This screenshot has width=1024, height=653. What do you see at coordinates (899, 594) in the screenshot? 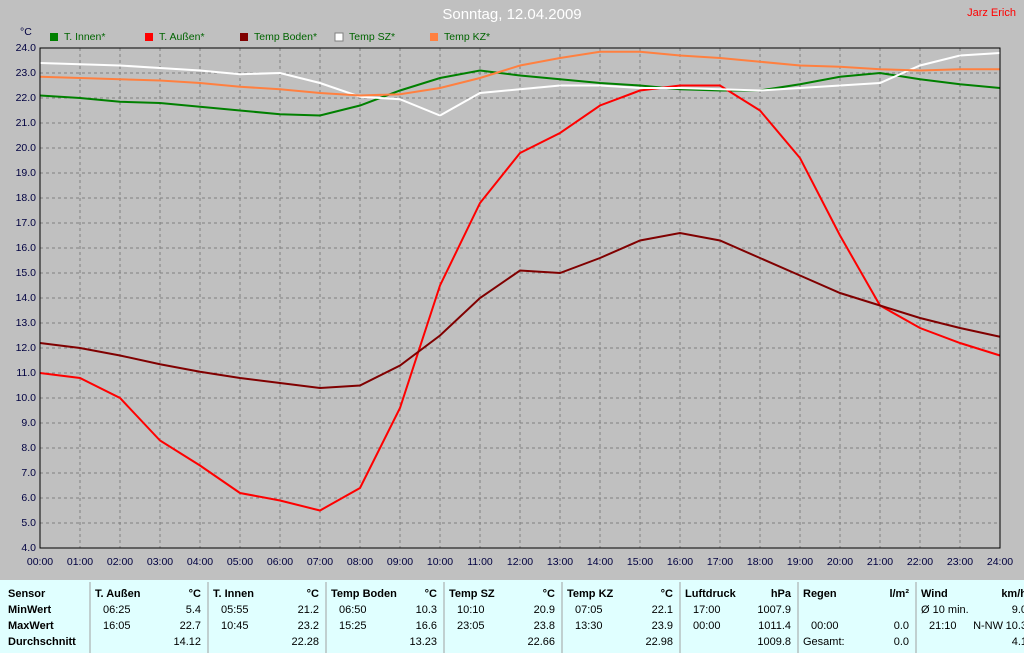
I see `column-unit: l/m²` at bounding box center [899, 594].